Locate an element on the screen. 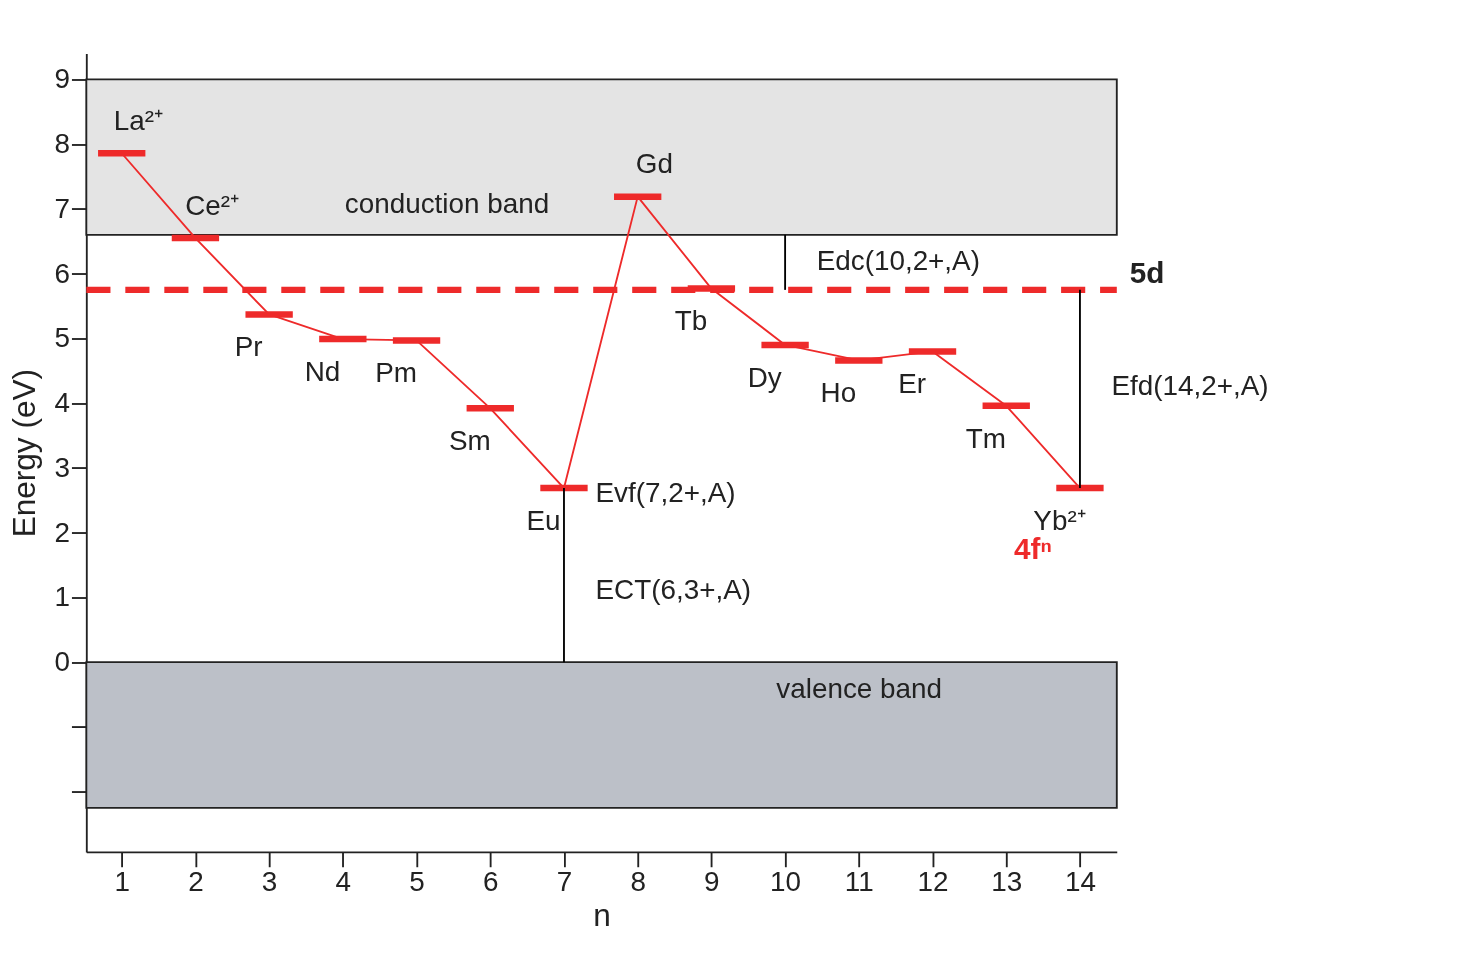  x-tick-label: 4 is located at coordinates (343, 882).